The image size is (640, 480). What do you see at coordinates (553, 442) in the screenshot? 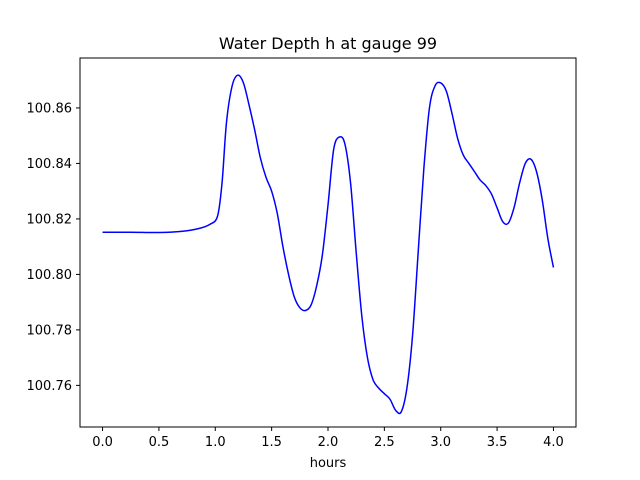
I see `x-tick-label: 4.0` at bounding box center [553, 442].